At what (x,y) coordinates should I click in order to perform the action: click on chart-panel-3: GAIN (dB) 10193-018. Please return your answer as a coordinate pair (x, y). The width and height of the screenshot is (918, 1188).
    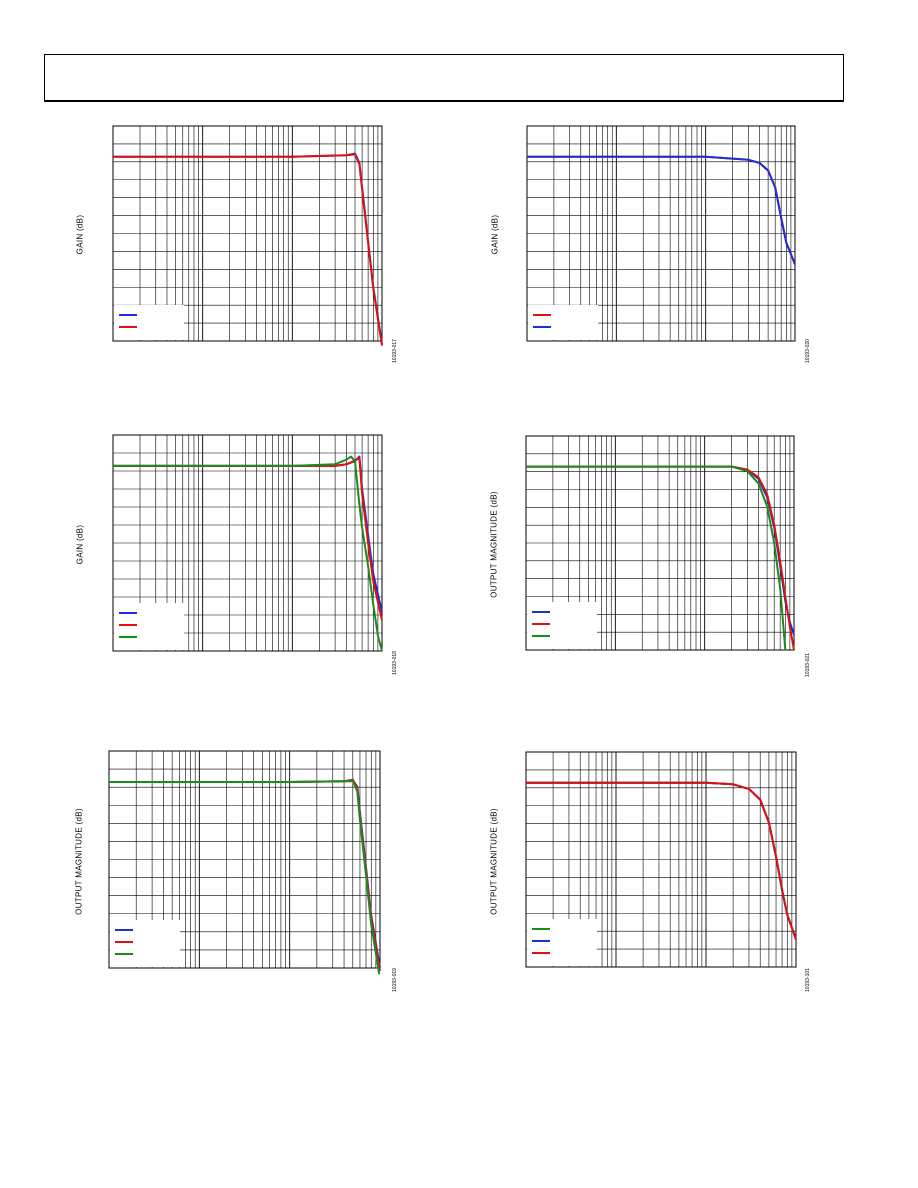
    Looking at the image, I should click on (240, 560).